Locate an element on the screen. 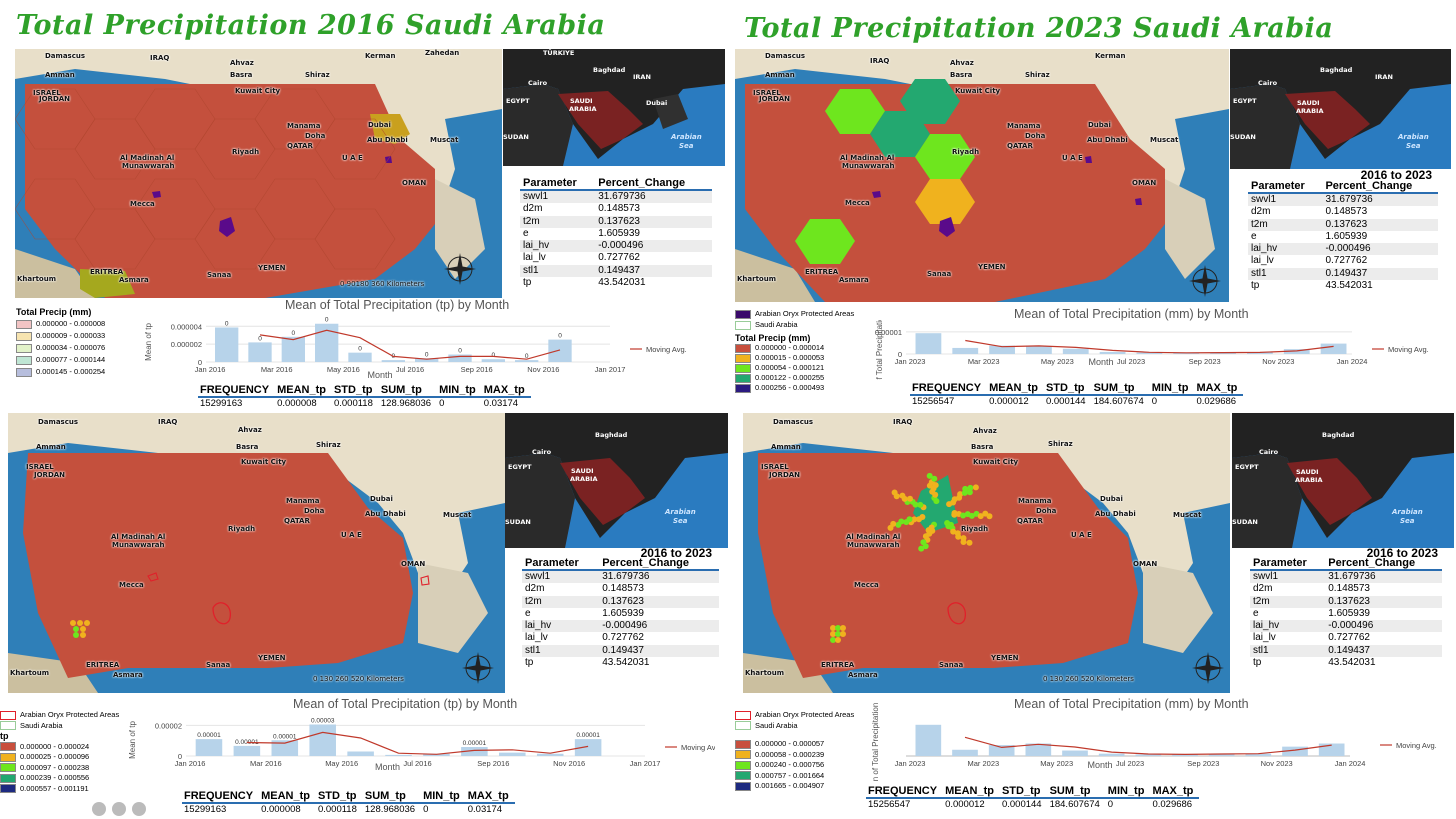 Image resolution: width=1456 pixels, height=819 pixels. viewer-controls is located at coordinates (119, 809).